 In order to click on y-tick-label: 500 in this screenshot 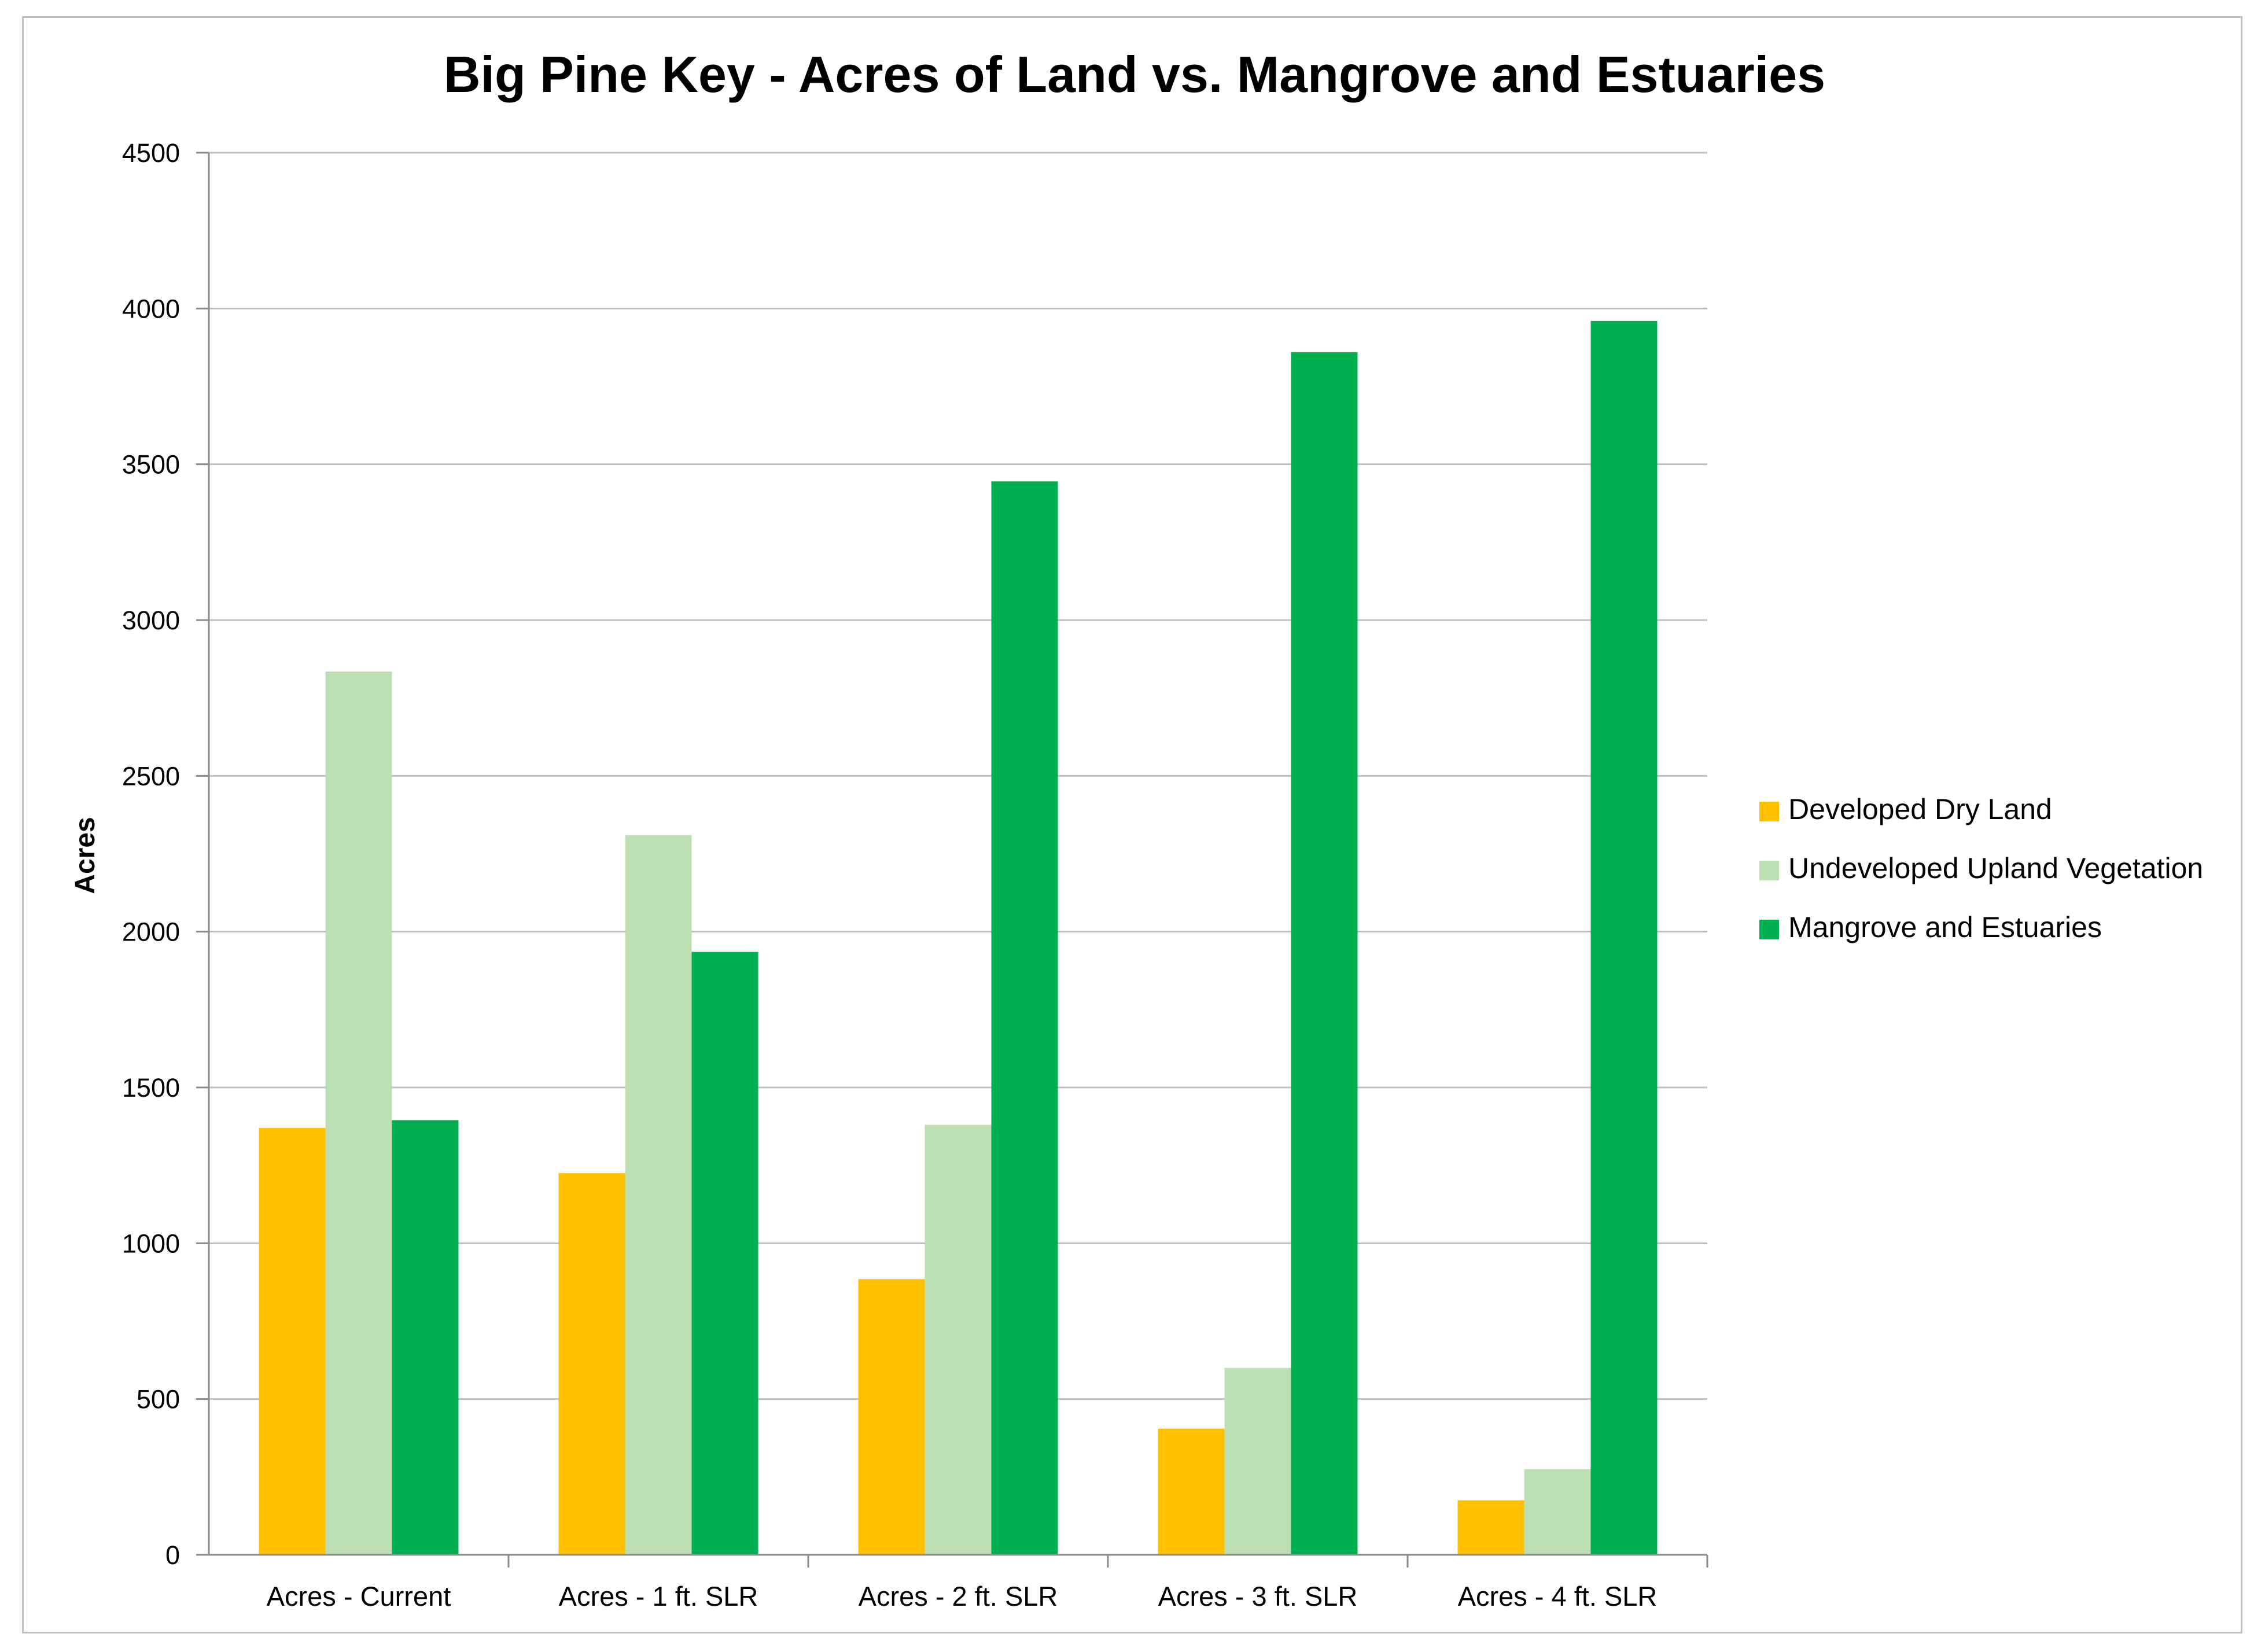, I will do `click(158, 1399)`.